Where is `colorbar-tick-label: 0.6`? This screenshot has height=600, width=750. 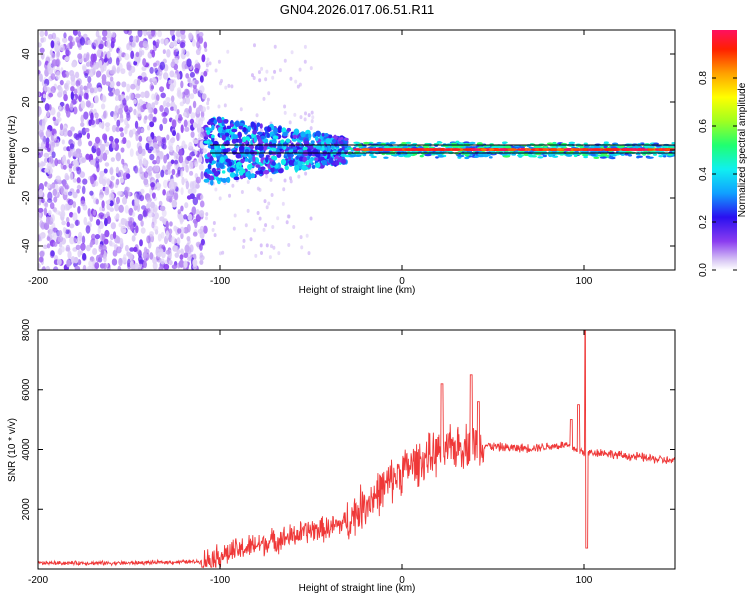 colorbar-tick-label: 0.6 is located at coordinates (703, 126).